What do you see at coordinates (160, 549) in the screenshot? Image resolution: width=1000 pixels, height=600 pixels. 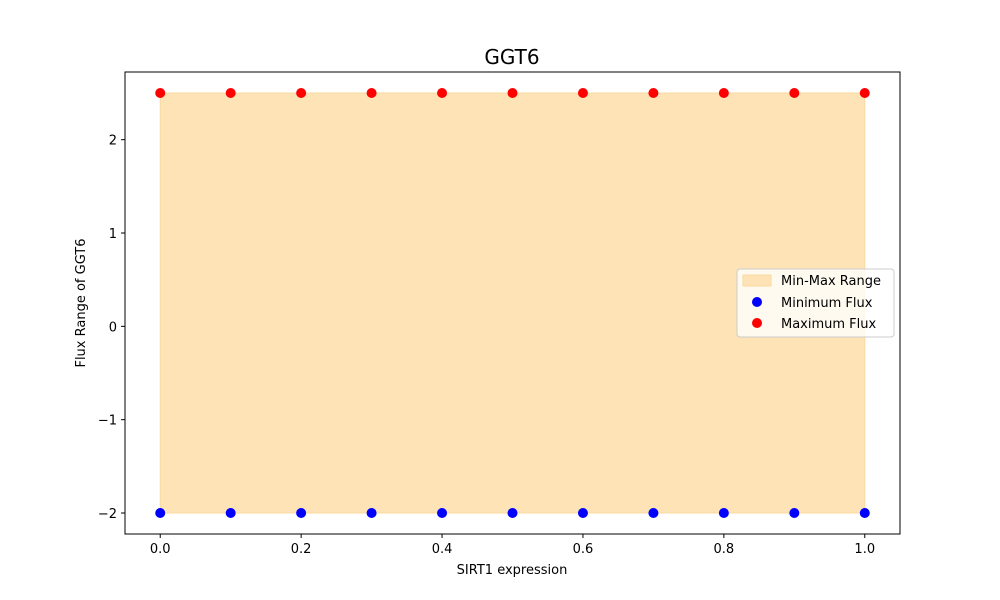 I see `x-tick-label: 0.0` at bounding box center [160, 549].